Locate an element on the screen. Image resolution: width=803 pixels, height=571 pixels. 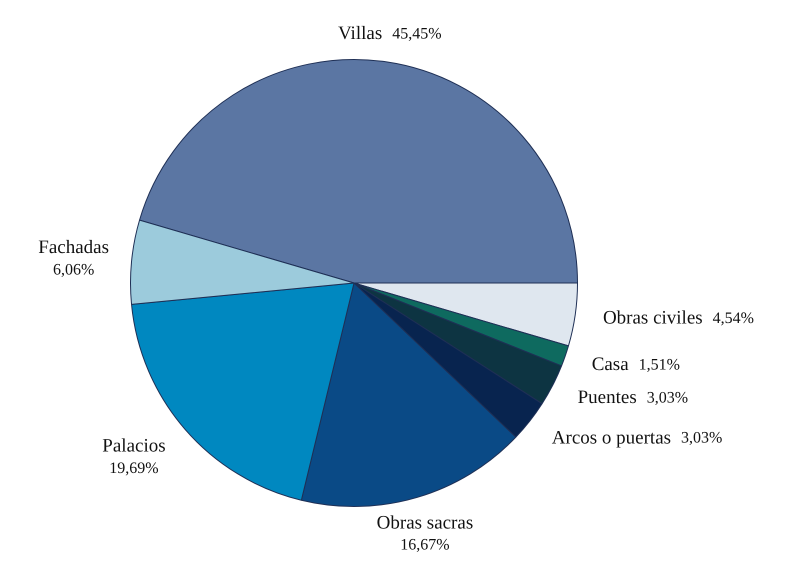
data-label: 45,45% is located at coordinates (417, 33).